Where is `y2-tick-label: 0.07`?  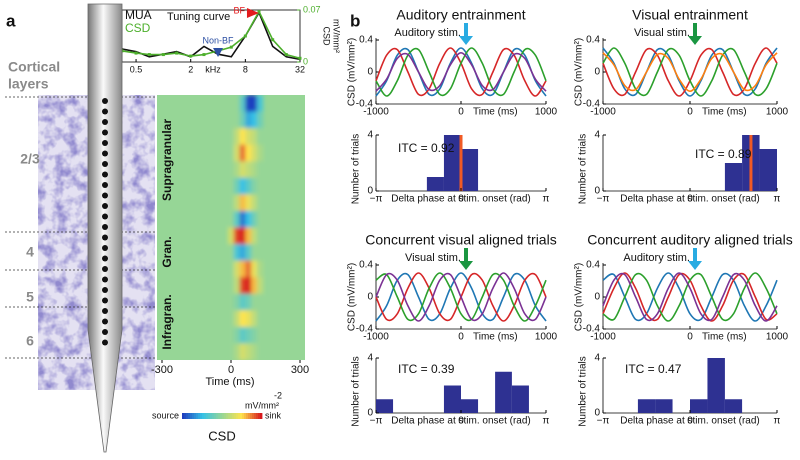 y2-tick-label: 0.07 is located at coordinates (312, 9).